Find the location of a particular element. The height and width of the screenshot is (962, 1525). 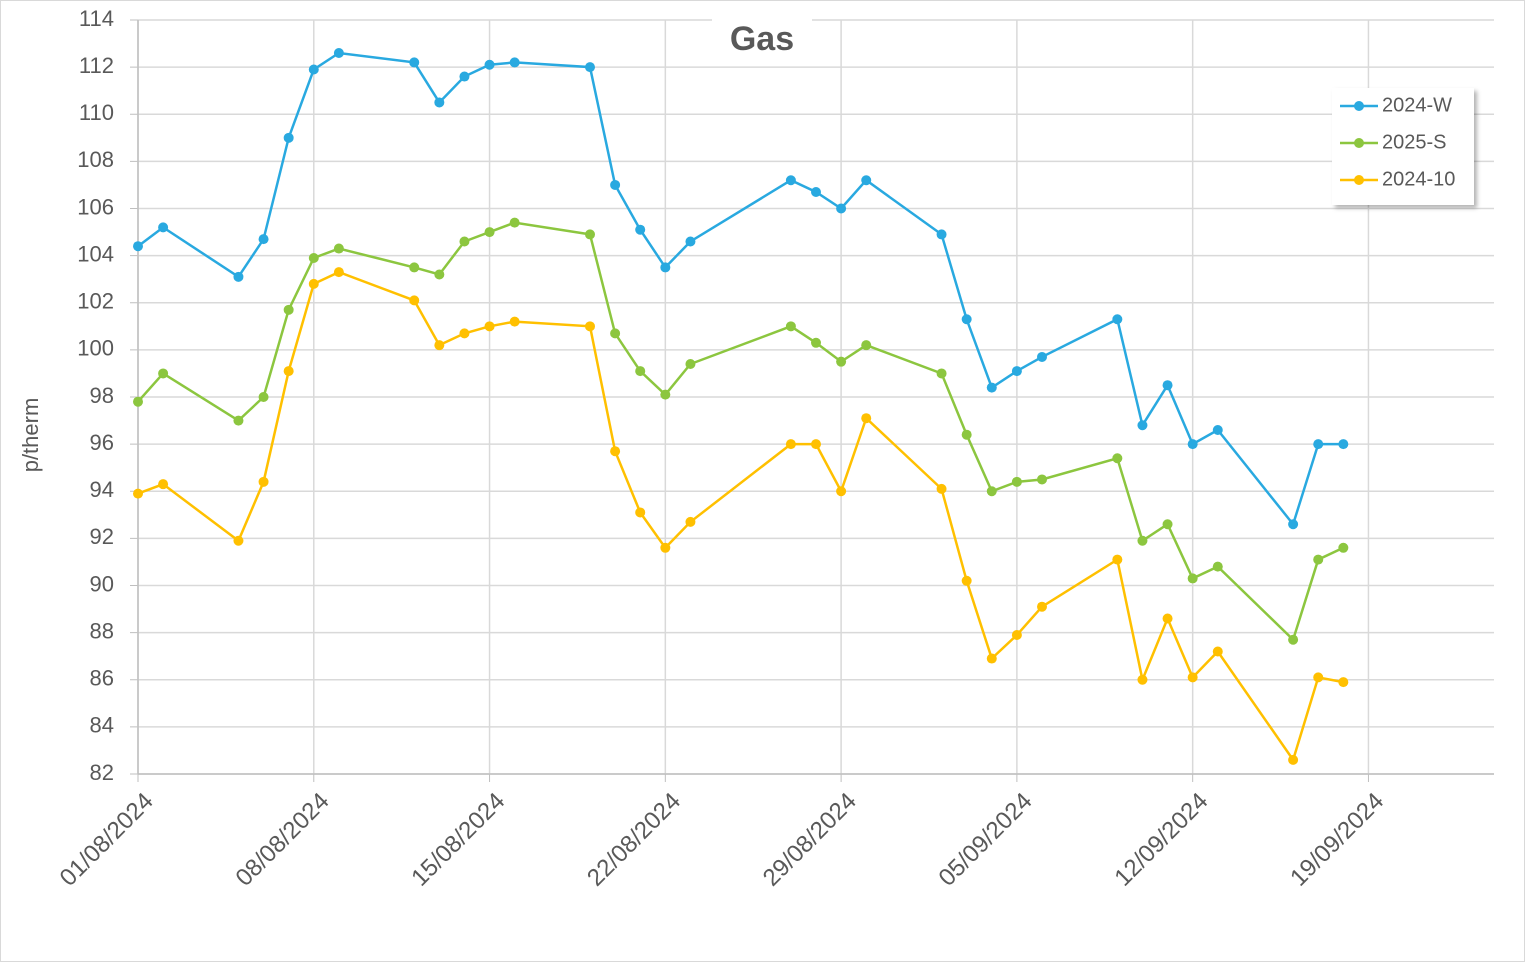

legend-label: 2025-S is located at coordinates (1414, 142).